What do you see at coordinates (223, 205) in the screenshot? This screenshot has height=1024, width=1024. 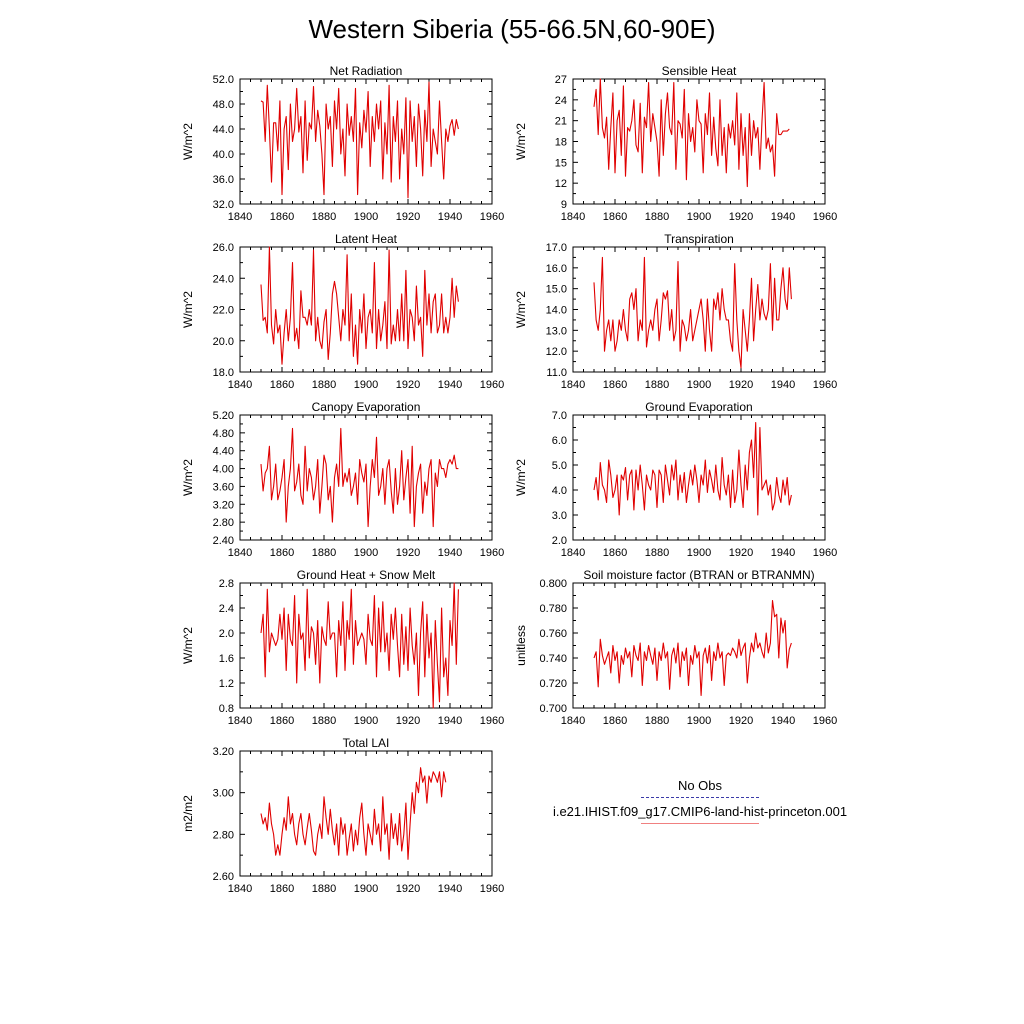 I see `y-tick-label: 32.0` at bounding box center [223, 205].